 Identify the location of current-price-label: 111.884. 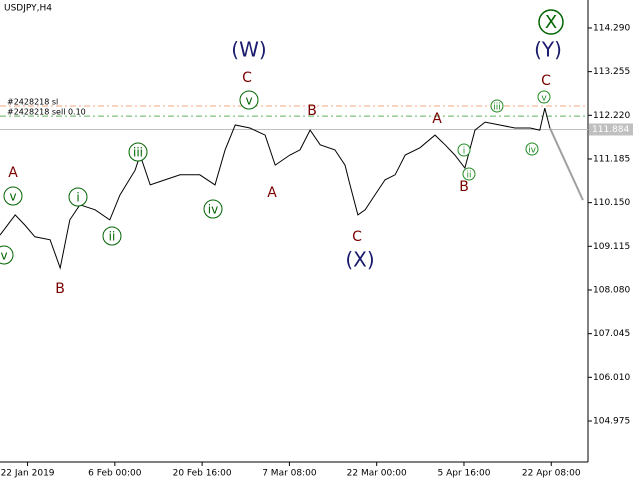
(610, 130).